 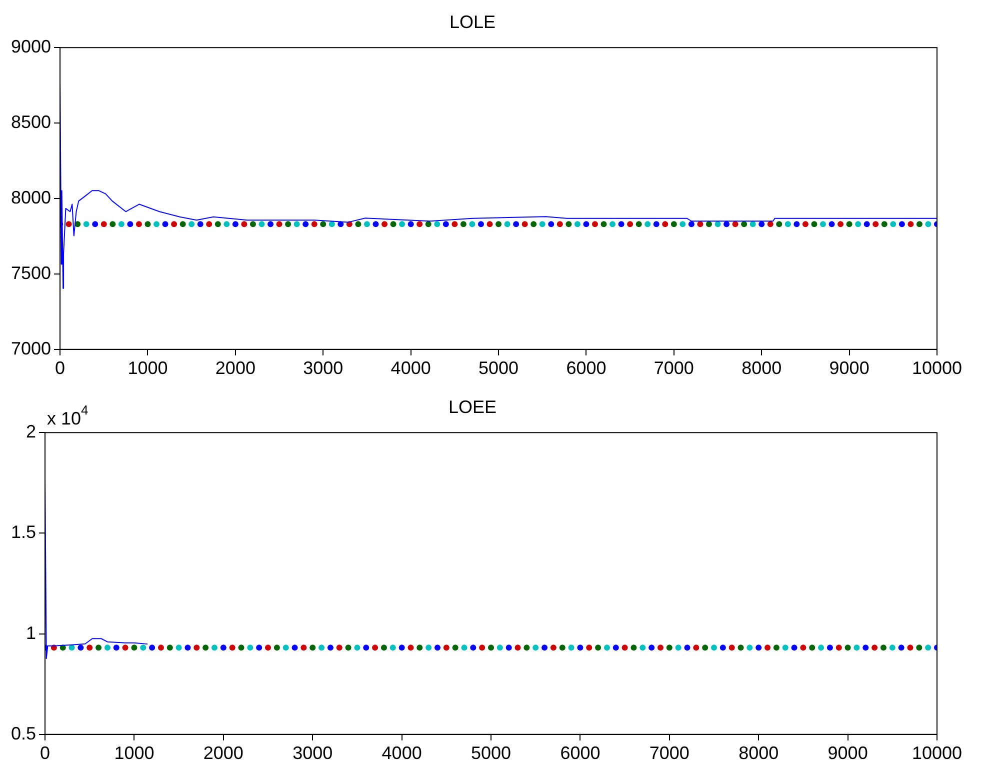 What do you see at coordinates (31, 632) in the screenshot?
I see `y-tick-label: 1` at bounding box center [31, 632].